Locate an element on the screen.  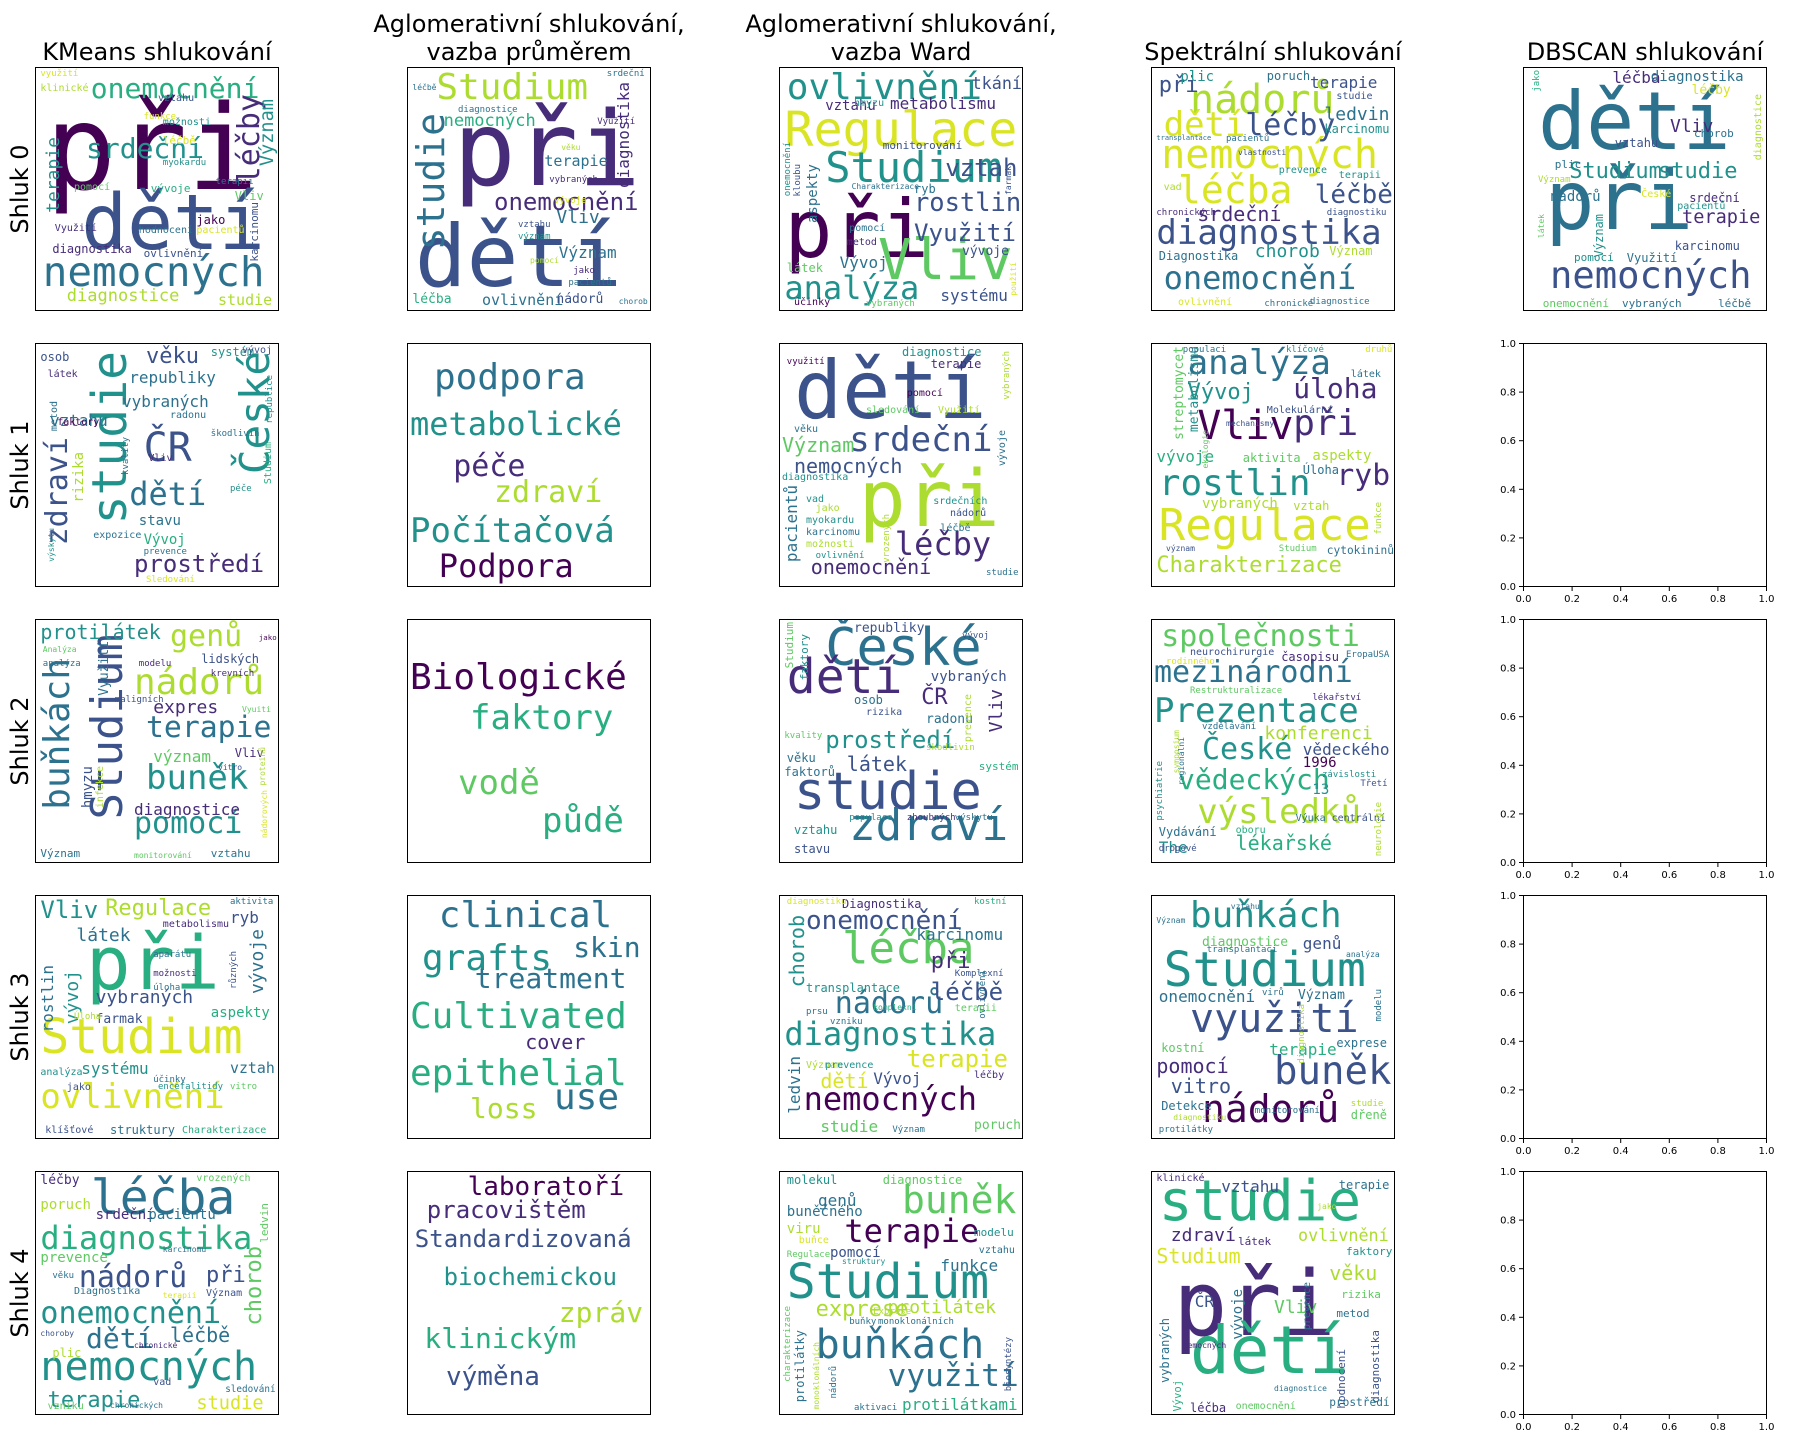
cloud-word: protilátky is located at coordinates (800, 1366).